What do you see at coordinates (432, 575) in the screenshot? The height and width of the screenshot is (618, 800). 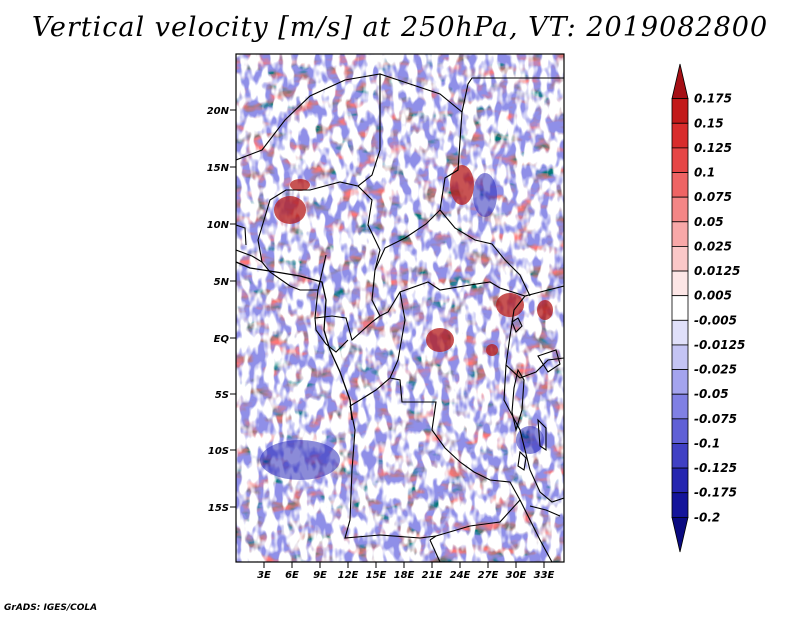 I see `lon-label: 21E` at bounding box center [432, 575].